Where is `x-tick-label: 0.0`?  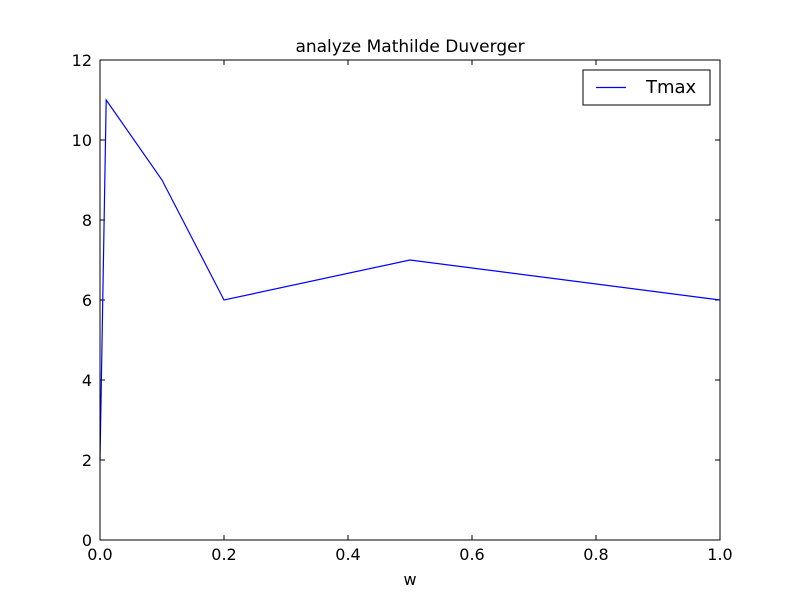
x-tick-label: 0.0 is located at coordinates (99, 554).